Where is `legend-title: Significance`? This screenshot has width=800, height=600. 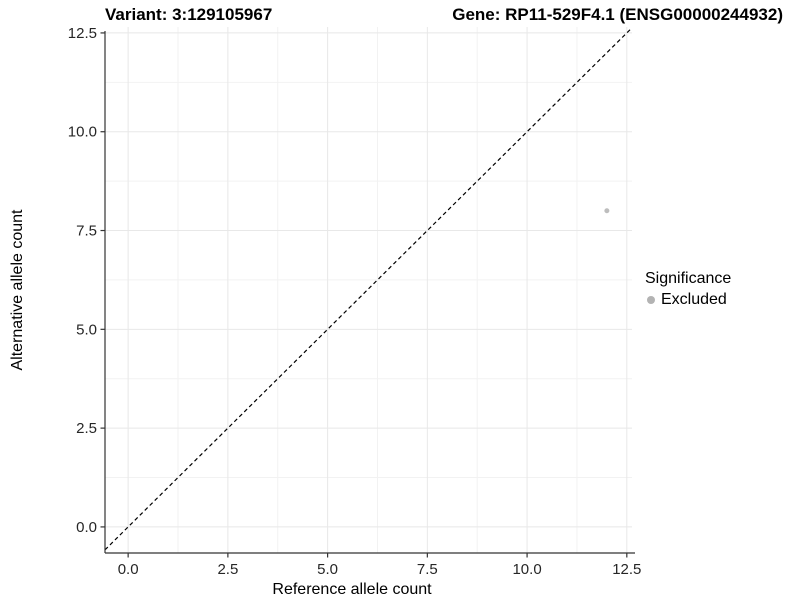
legend-title: Significance is located at coordinates (688, 278).